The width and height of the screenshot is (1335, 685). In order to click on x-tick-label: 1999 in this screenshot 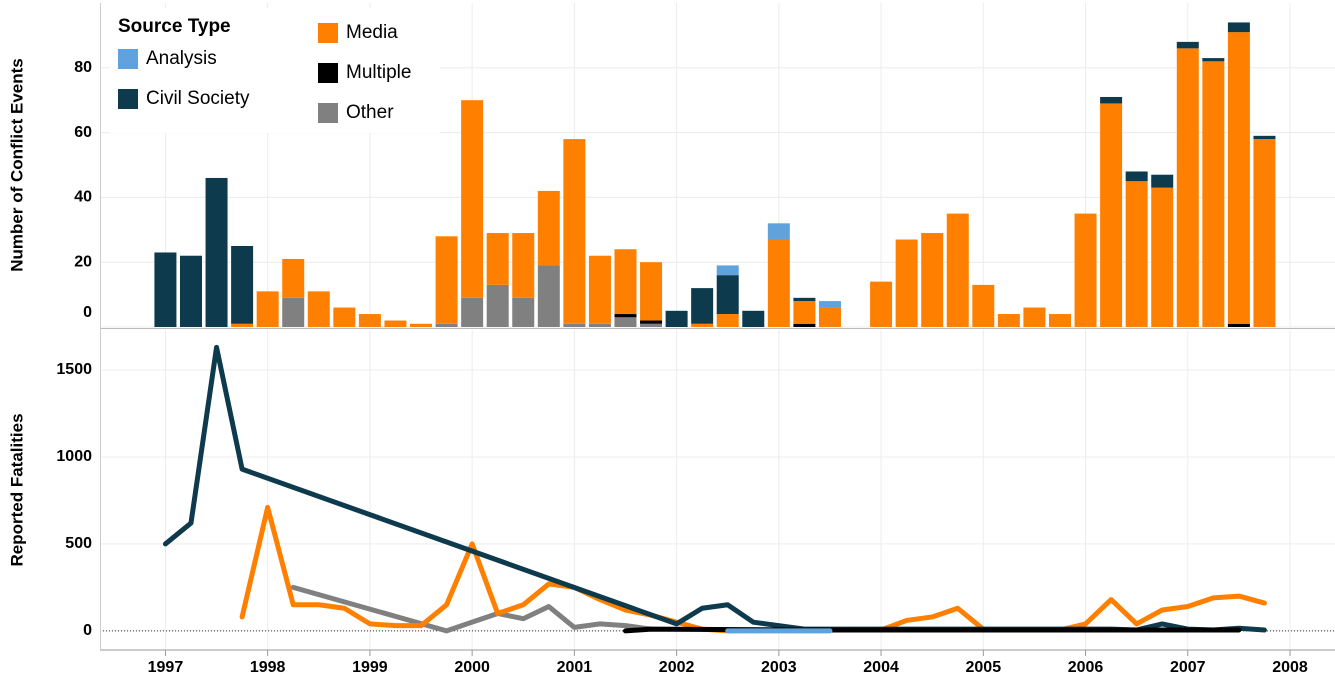, I will do `click(370, 667)`.